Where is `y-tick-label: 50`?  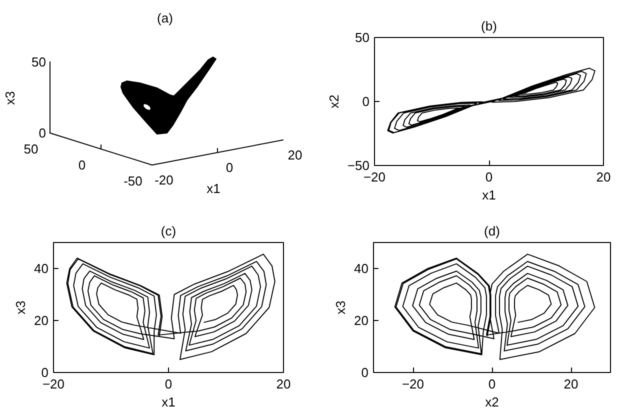
y-tick-label: 50 is located at coordinates (362, 37).